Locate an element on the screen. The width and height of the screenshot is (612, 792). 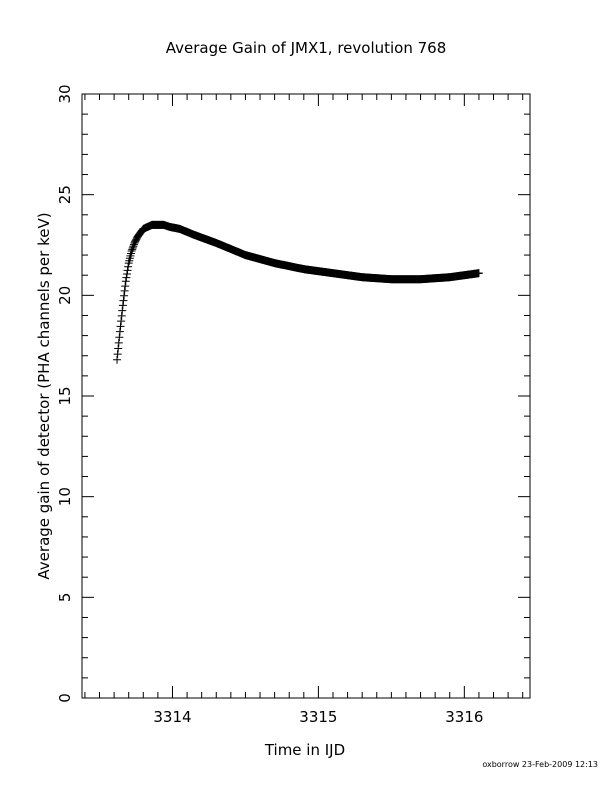
y-tick-label: 20 is located at coordinates (65, 295).